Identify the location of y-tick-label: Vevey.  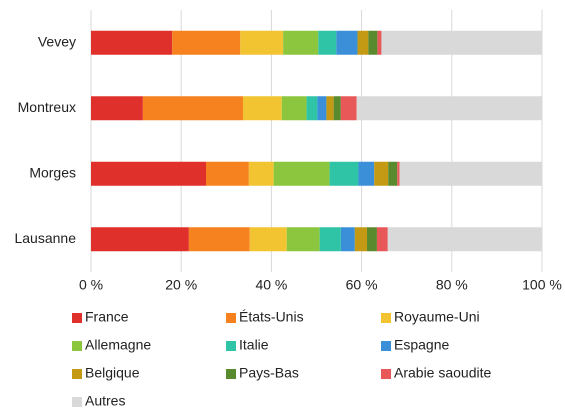
(57, 41).